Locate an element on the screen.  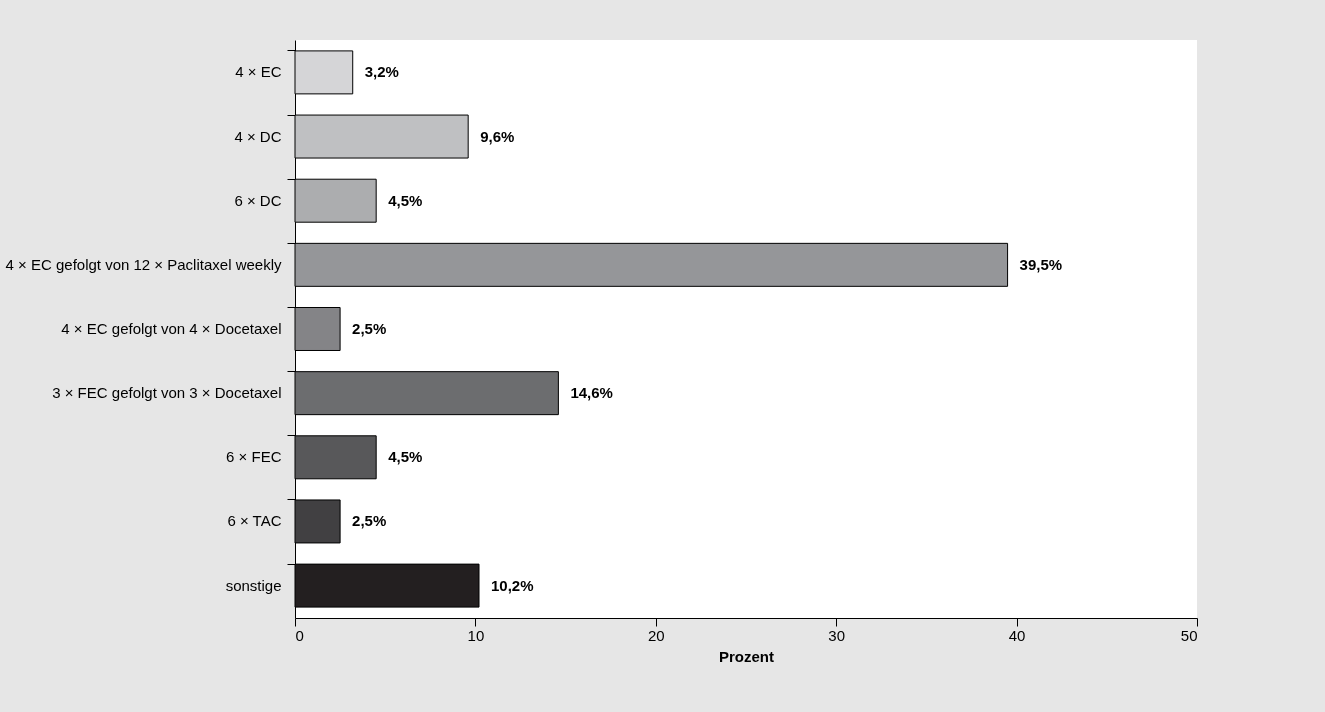
y-tick-label: 4 × EC is located at coordinates (258, 72).